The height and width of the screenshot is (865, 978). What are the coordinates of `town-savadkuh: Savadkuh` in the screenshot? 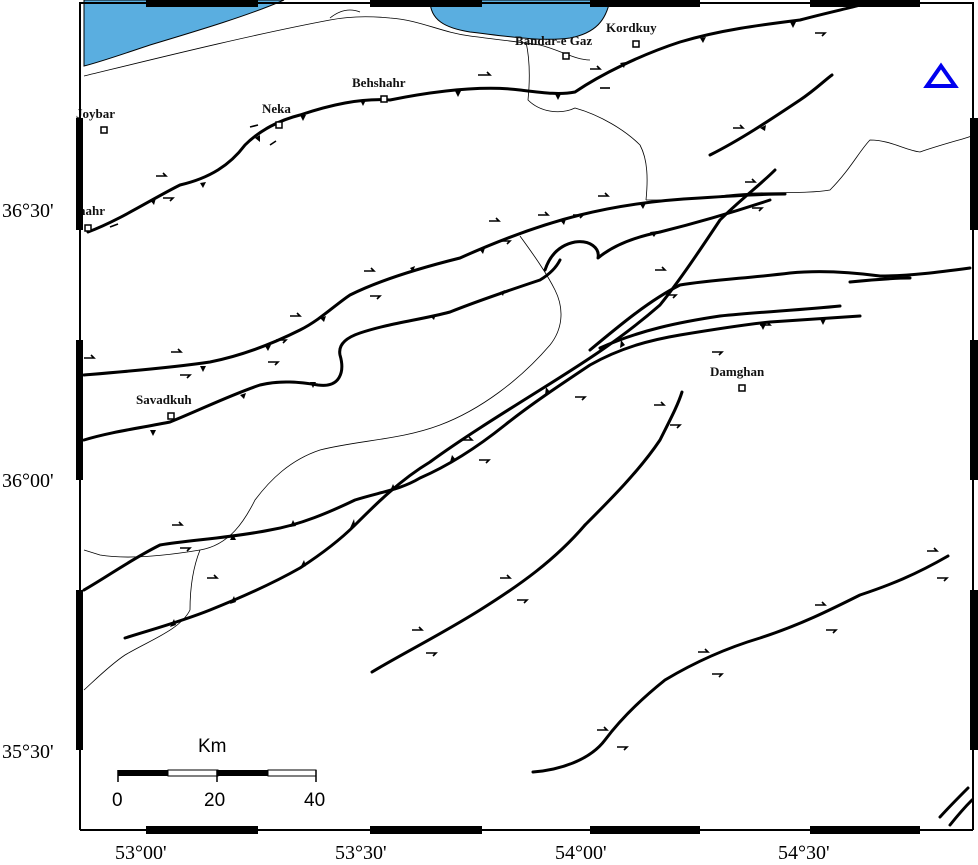 It's located at (164, 399).